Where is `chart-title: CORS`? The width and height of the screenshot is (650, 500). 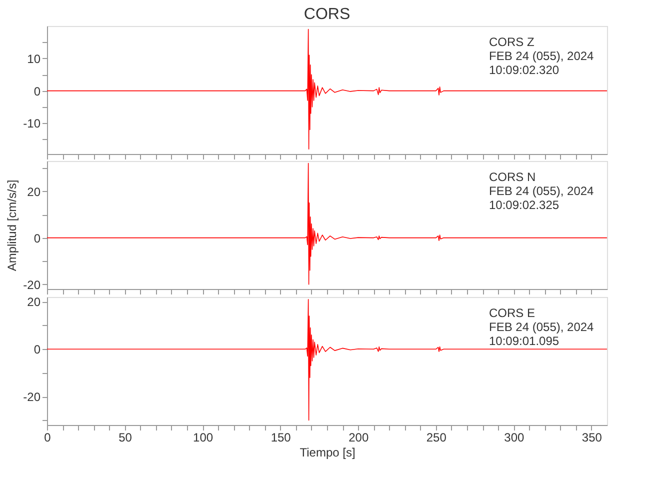 chart-title: CORS is located at coordinates (327, 14).